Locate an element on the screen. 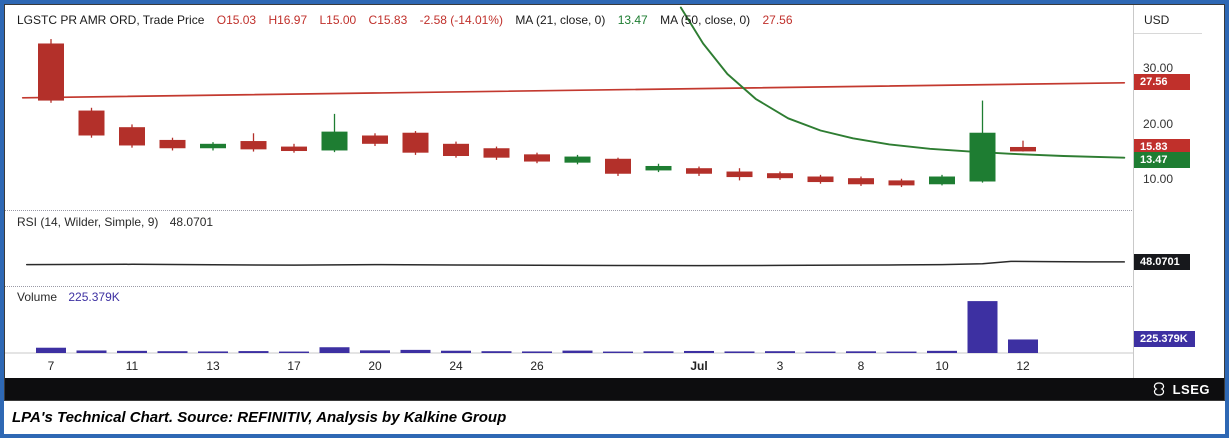 The image size is (1229, 438). x-axis-tick: 20 is located at coordinates (375, 366).